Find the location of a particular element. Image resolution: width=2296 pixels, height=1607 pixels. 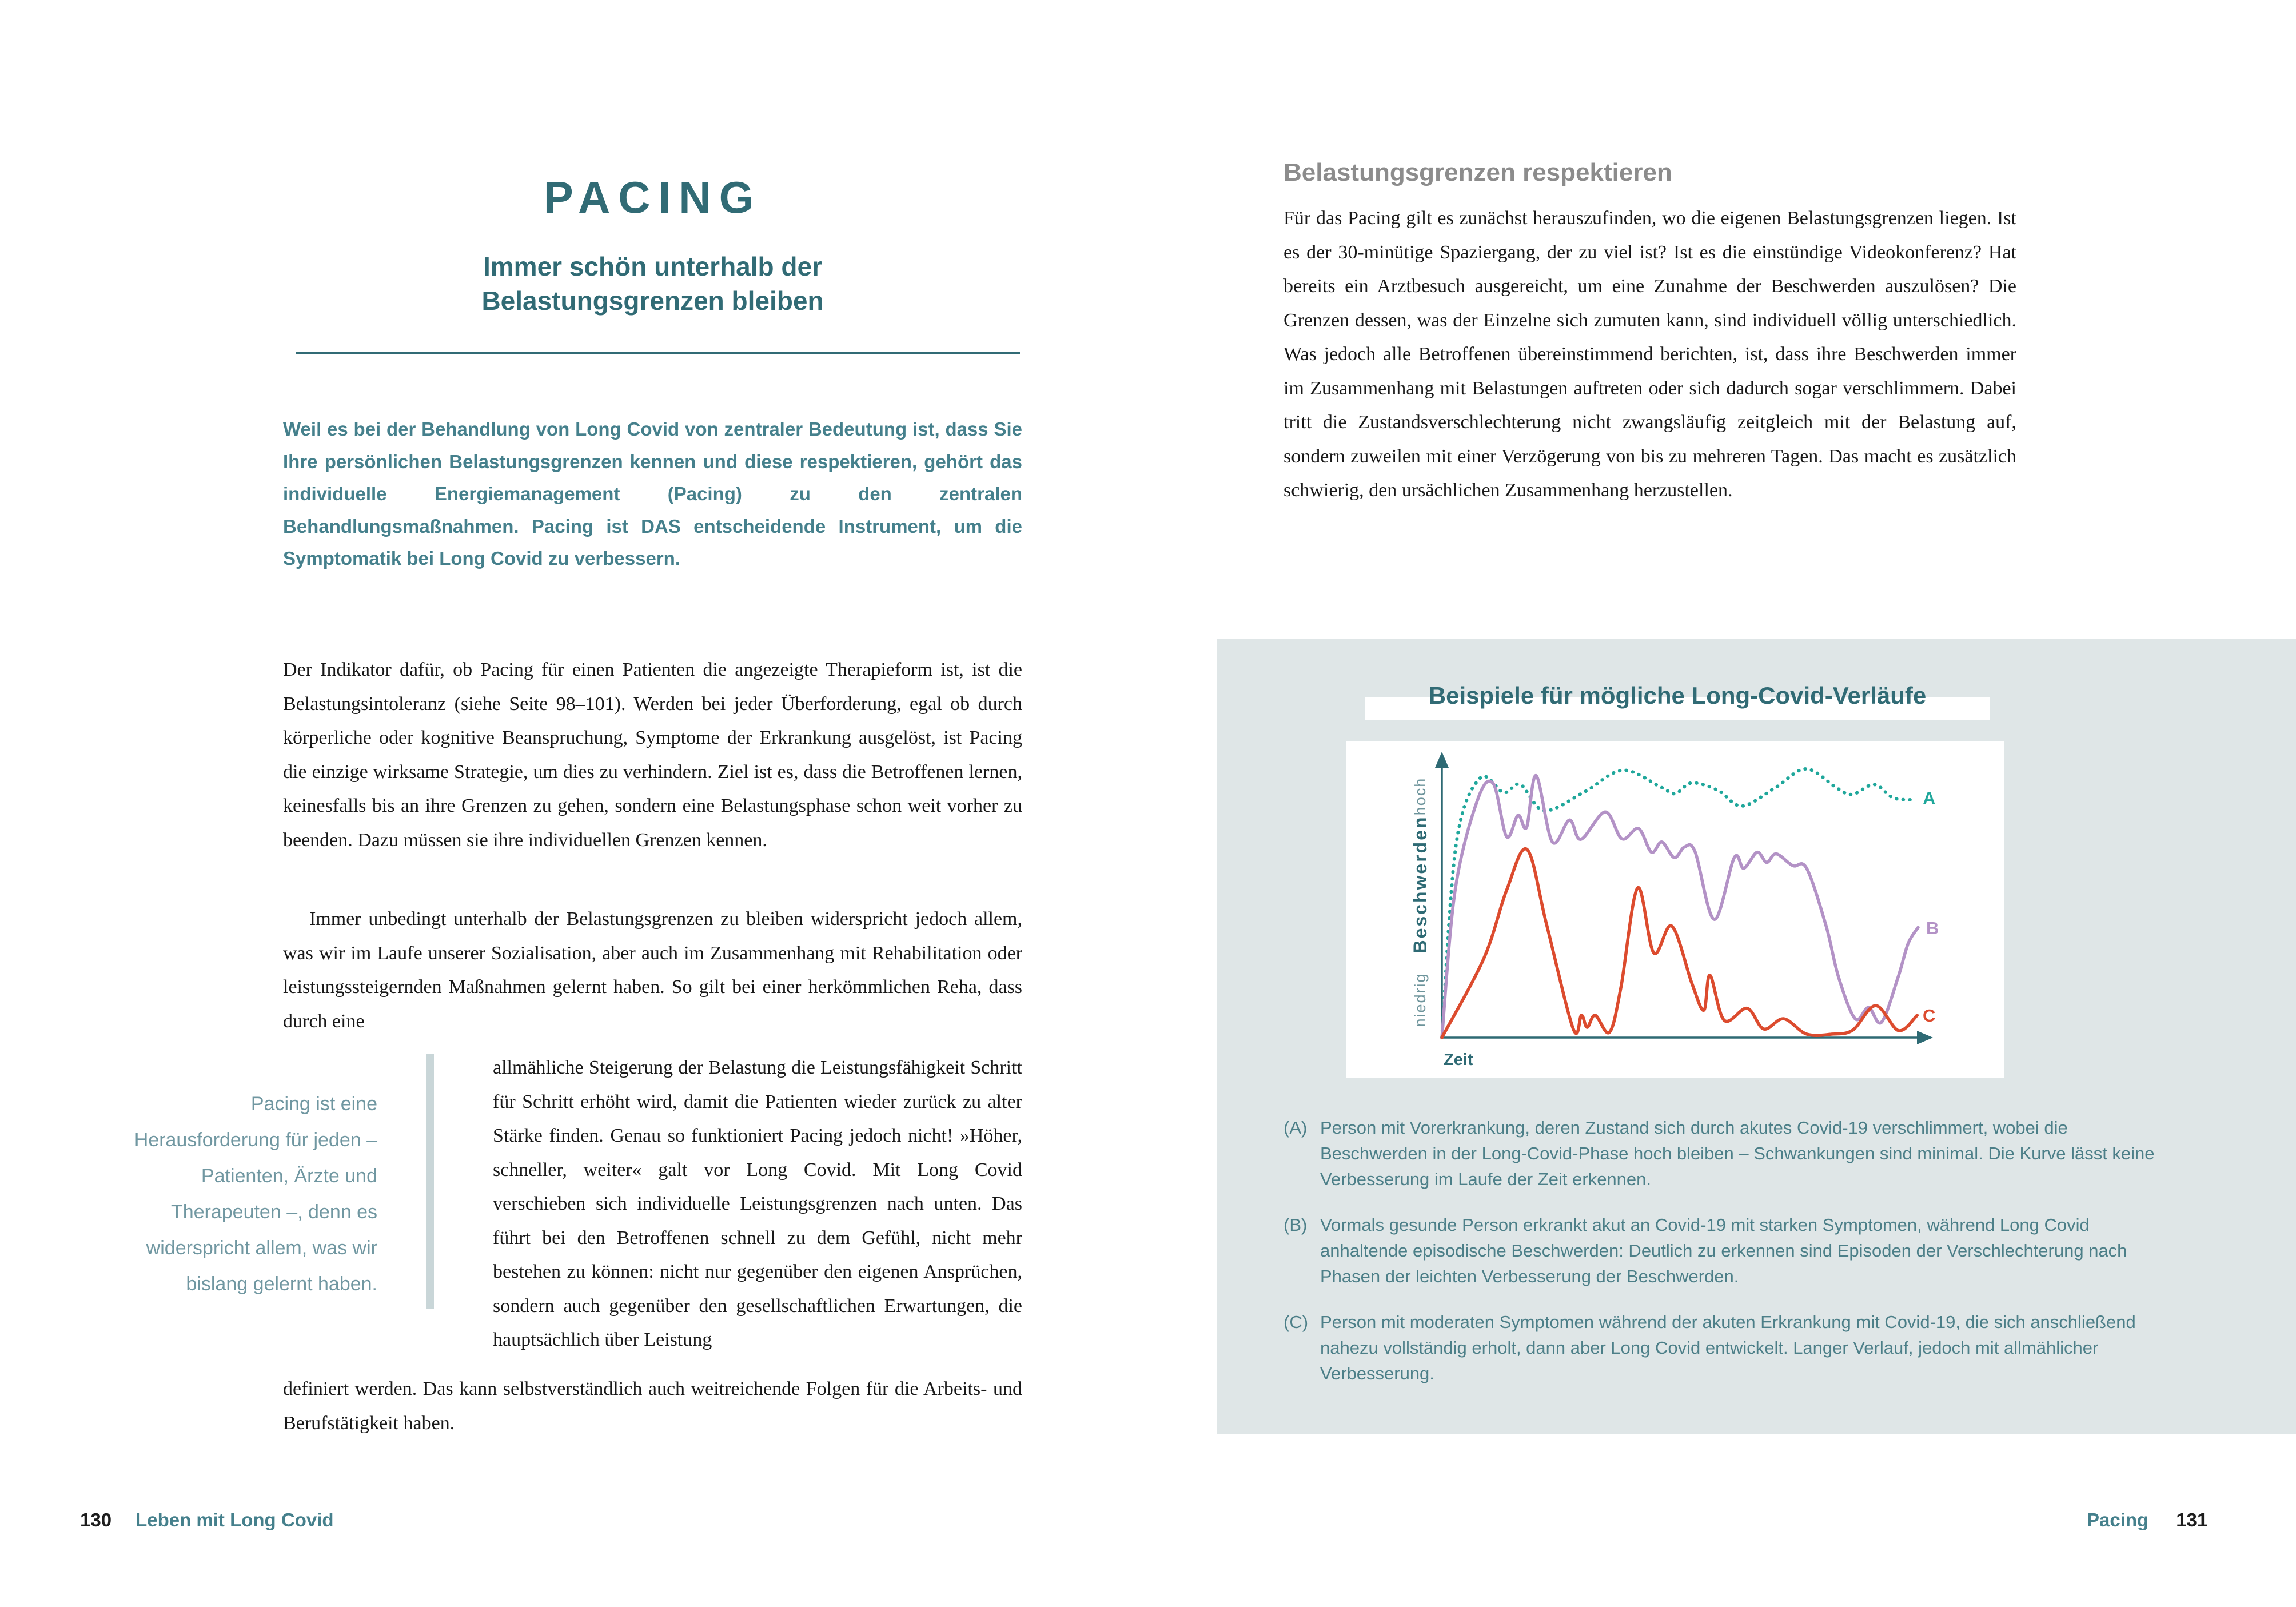

page-number-right: 131 is located at coordinates (2192, 1519).